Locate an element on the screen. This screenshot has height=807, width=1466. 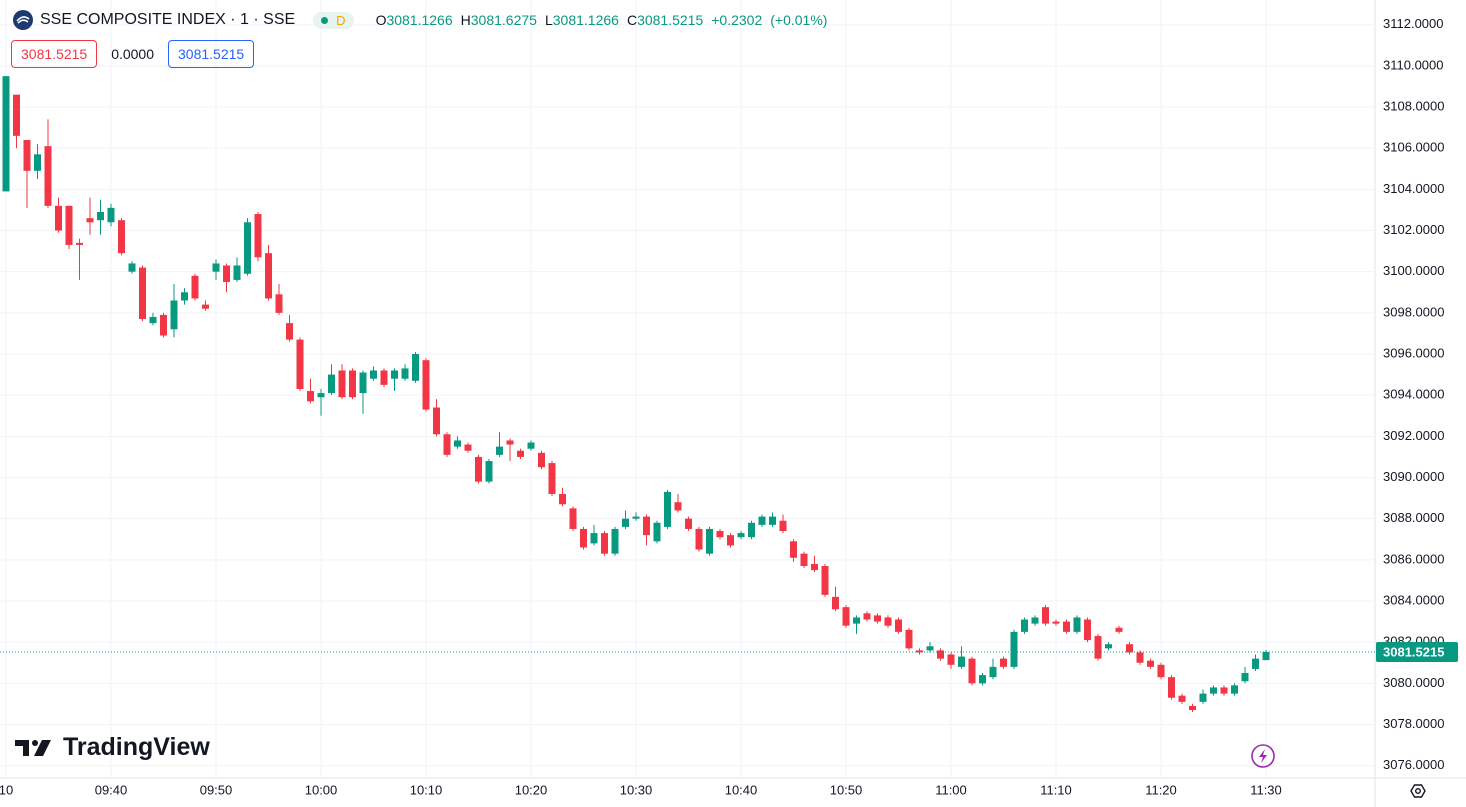
x-tick-label: 10:50 is located at coordinates (846, 789).